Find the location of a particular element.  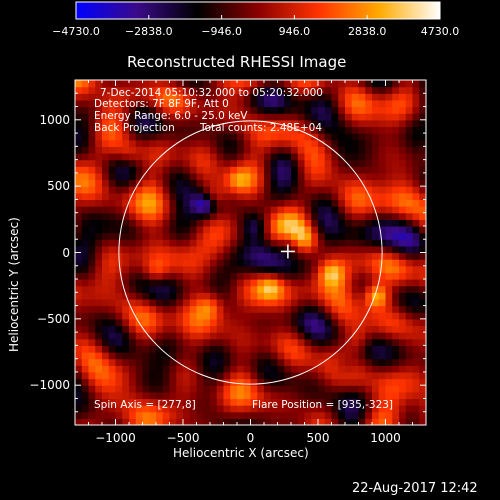

chart-title: Reconstructed RHESSI Image is located at coordinates (237, 62).